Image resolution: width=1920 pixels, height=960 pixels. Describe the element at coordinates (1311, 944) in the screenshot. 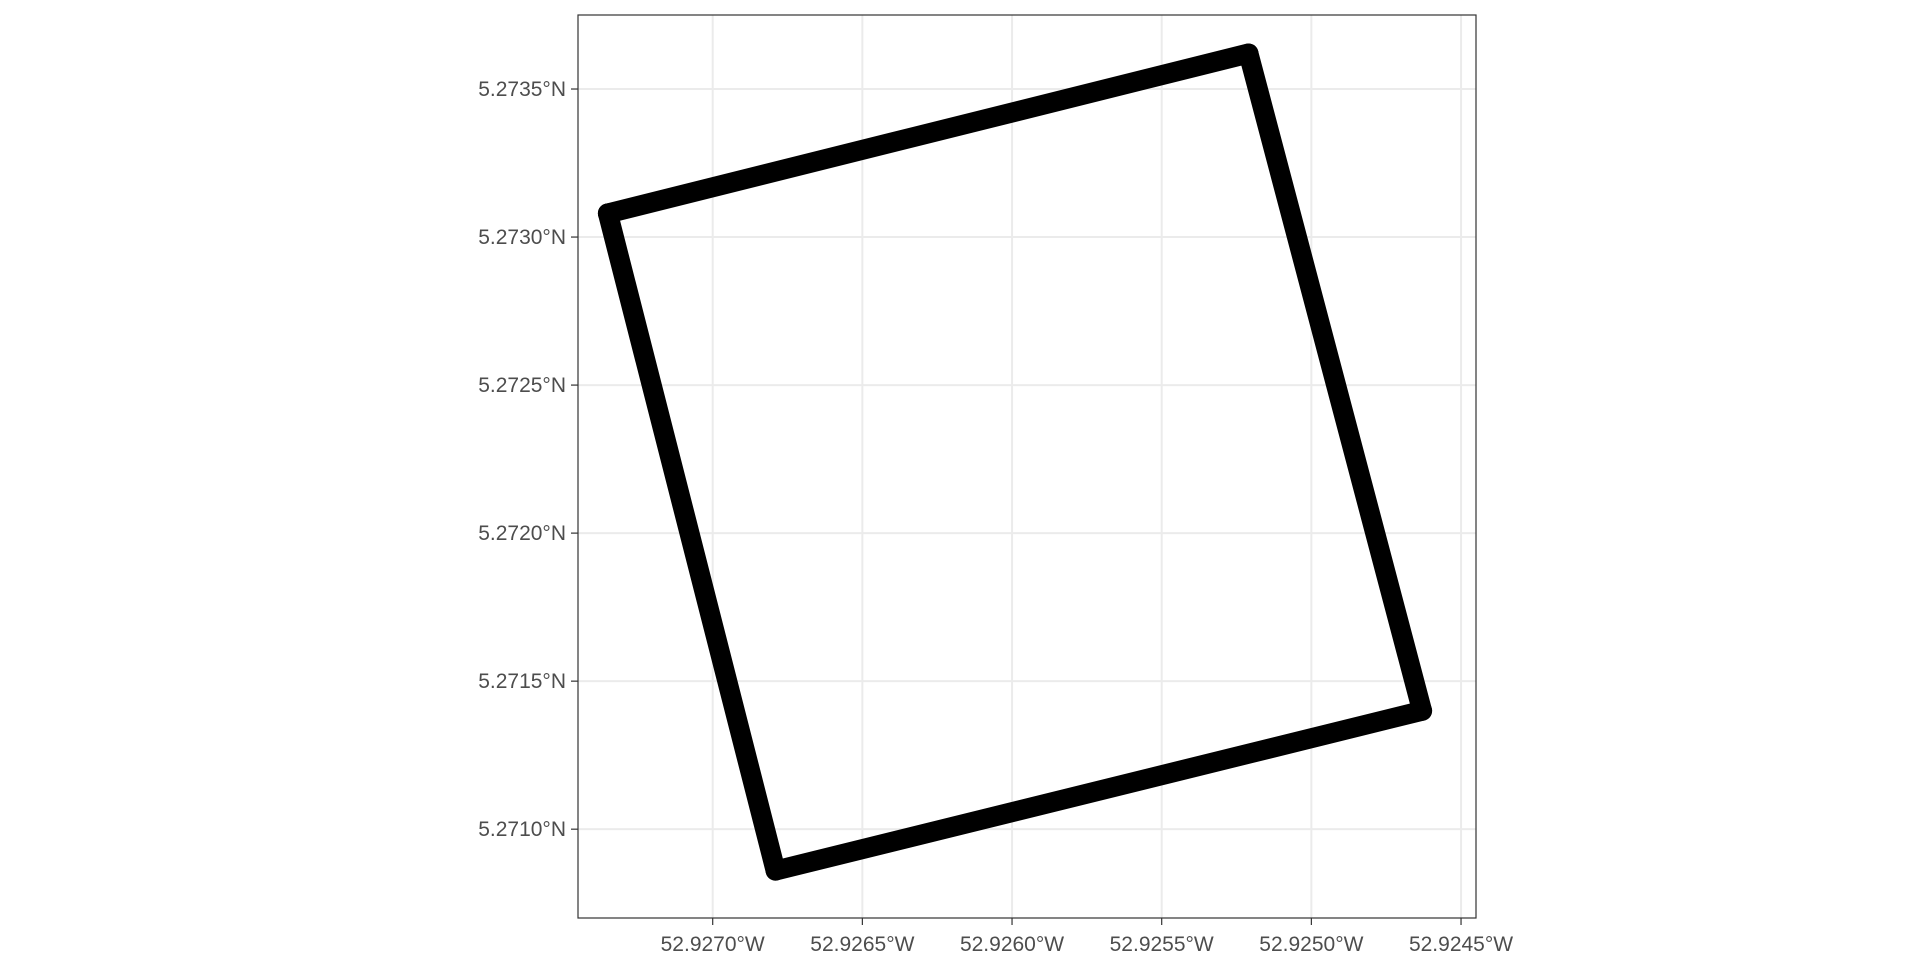

I see `x-tick-label: 52.9250°W` at that location.